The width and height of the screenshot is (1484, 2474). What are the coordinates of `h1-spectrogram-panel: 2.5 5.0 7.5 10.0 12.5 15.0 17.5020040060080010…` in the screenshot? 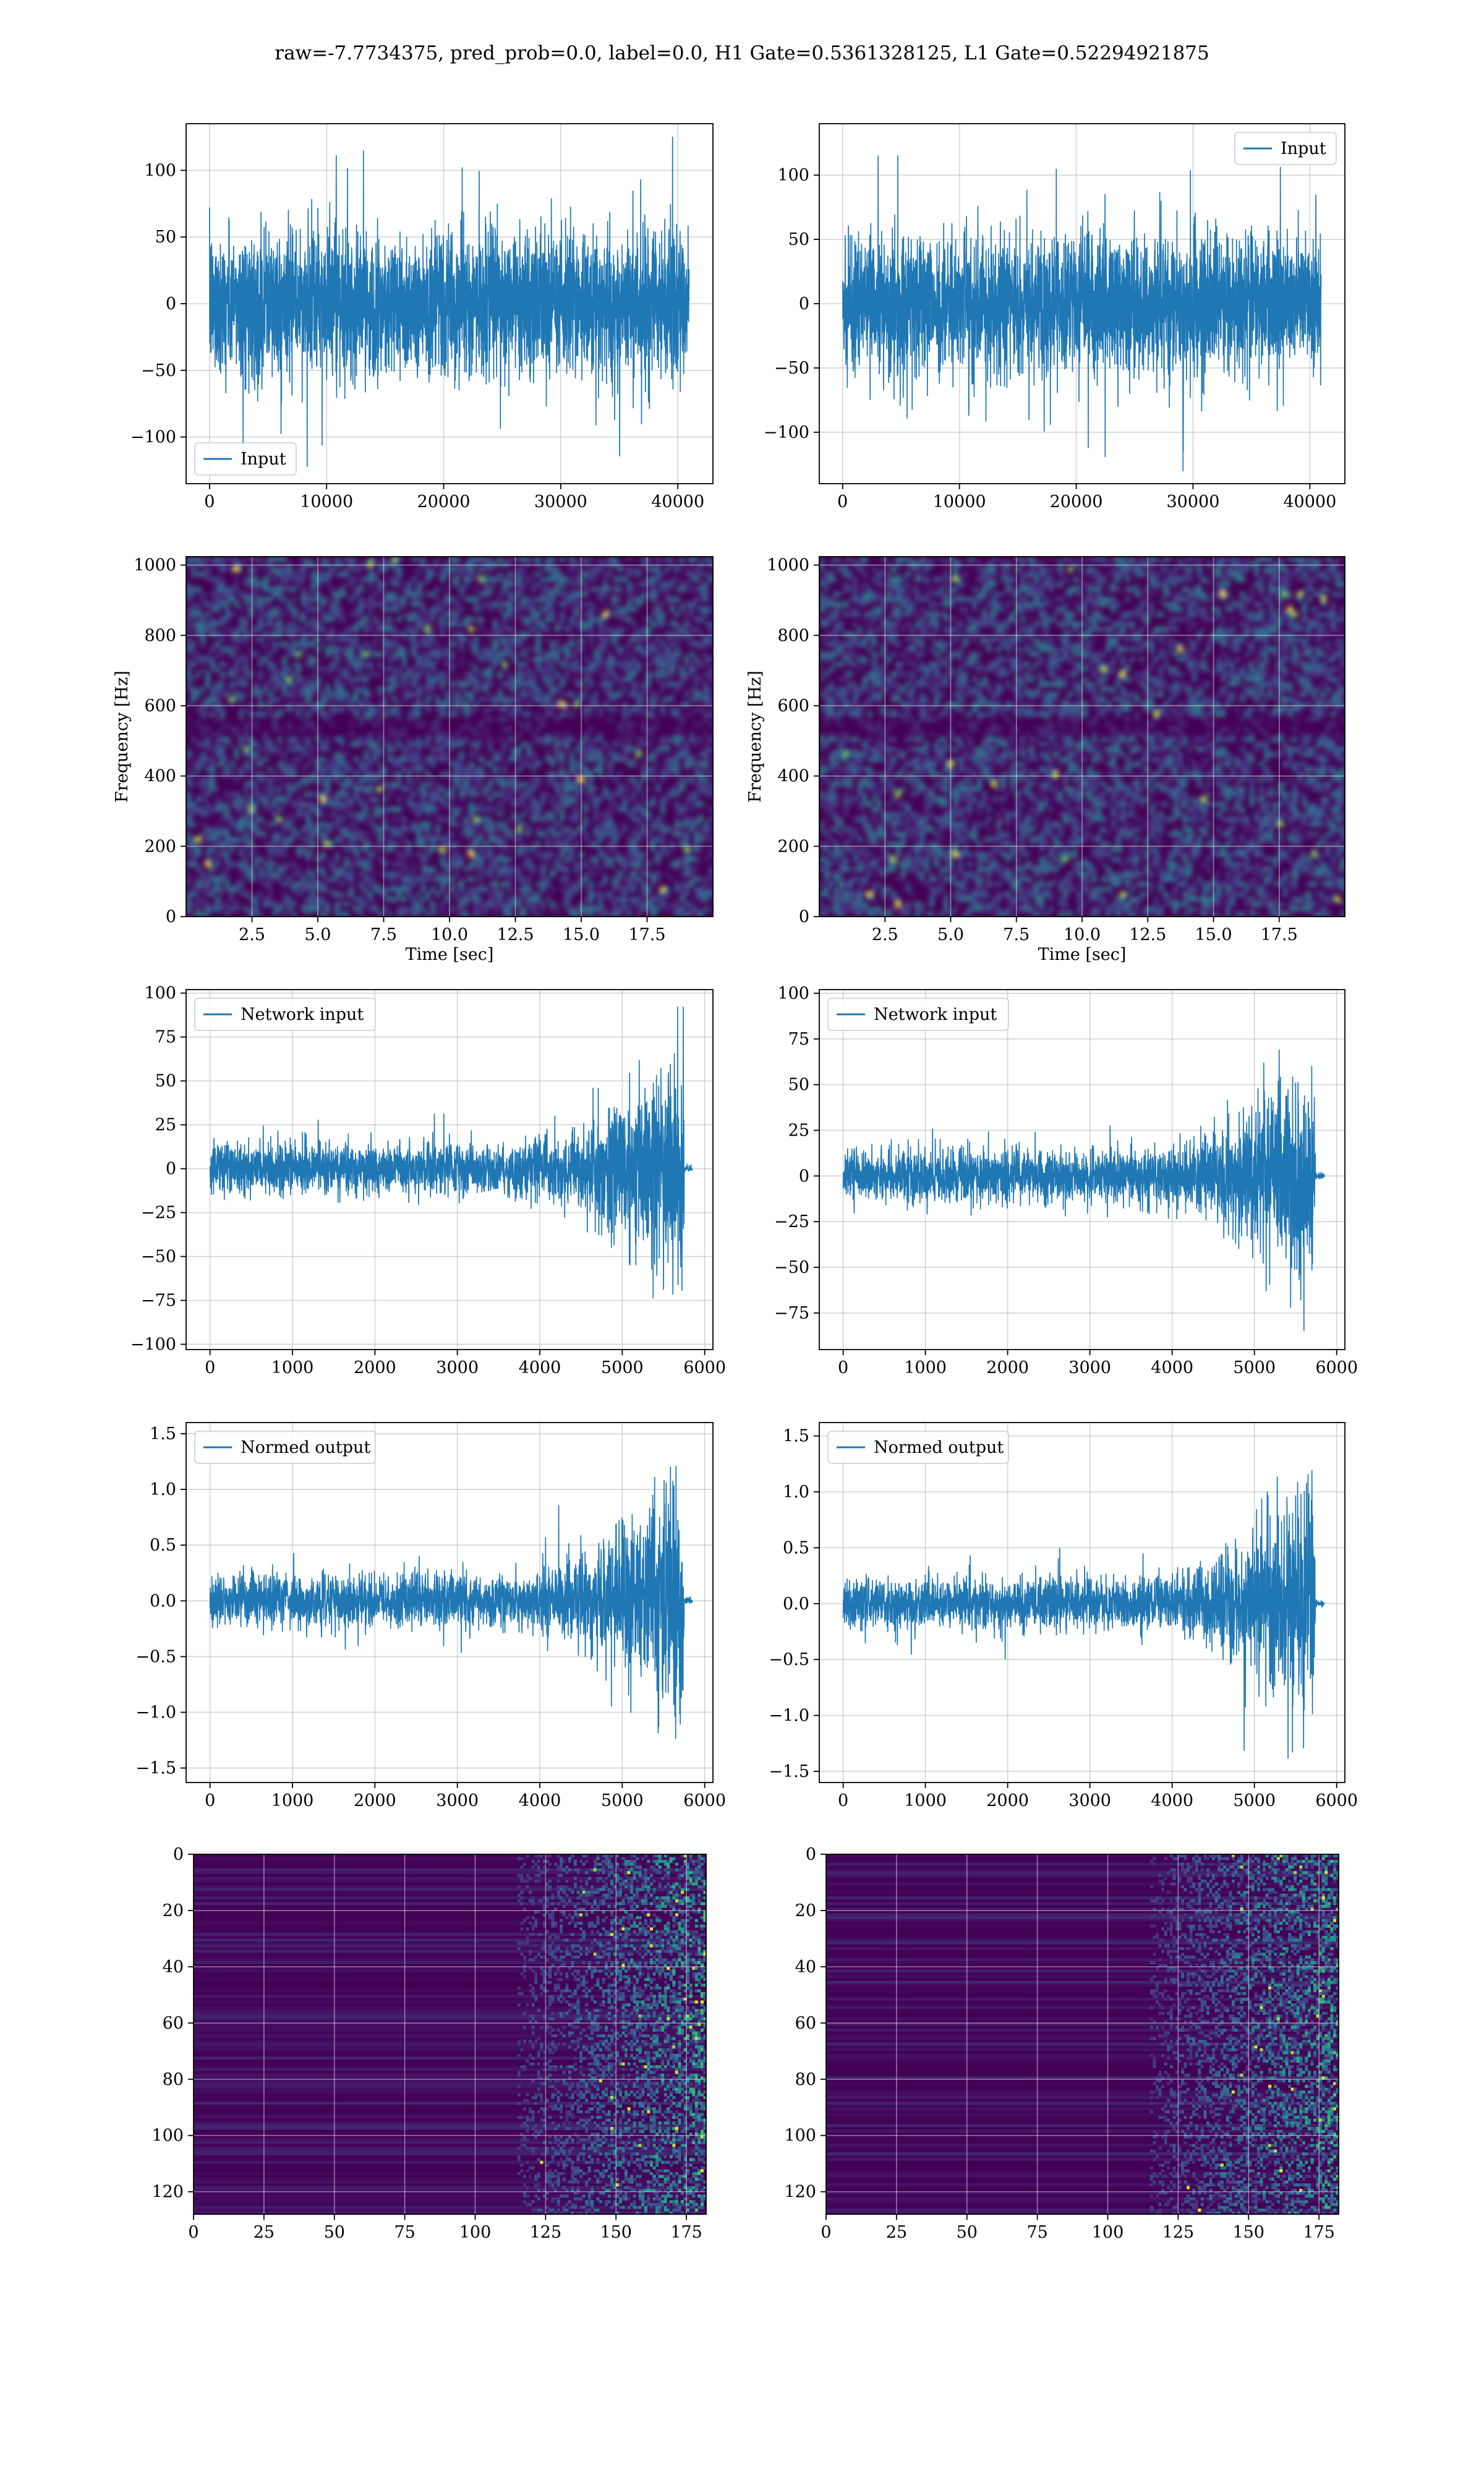 It's located at (413, 760).